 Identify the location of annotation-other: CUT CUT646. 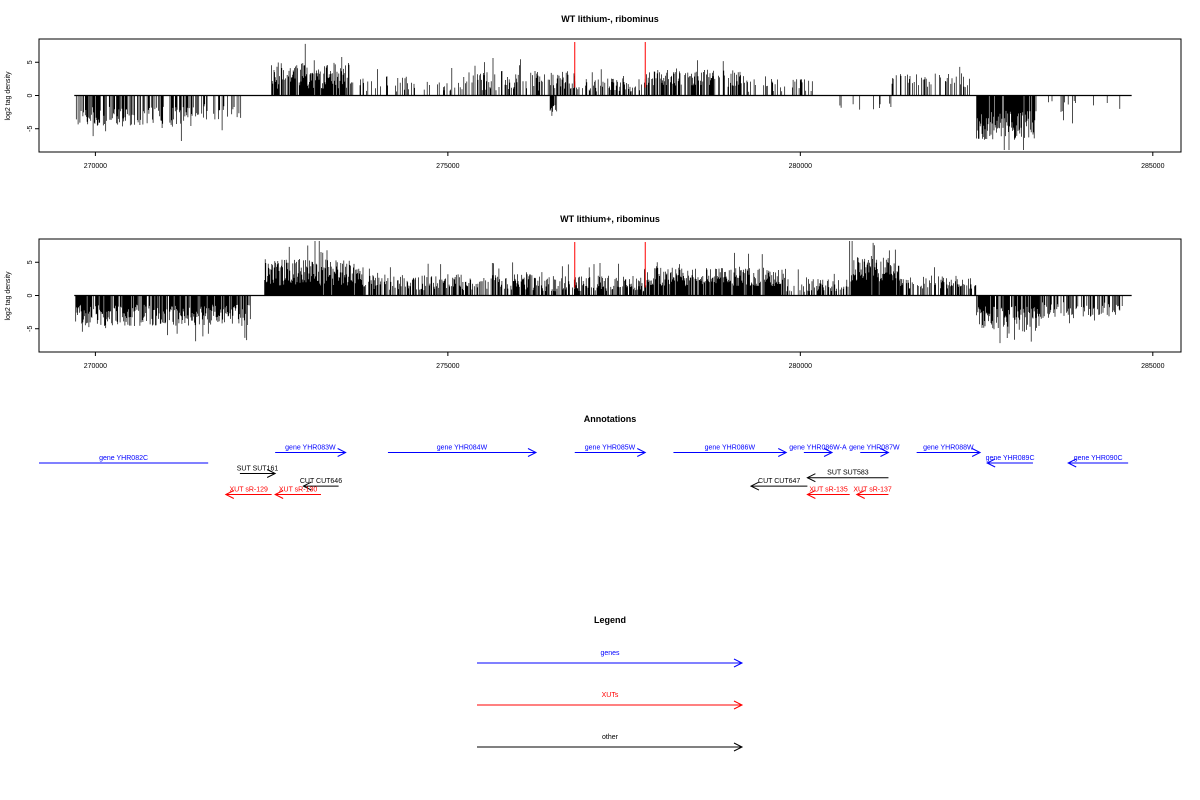
(321, 484).